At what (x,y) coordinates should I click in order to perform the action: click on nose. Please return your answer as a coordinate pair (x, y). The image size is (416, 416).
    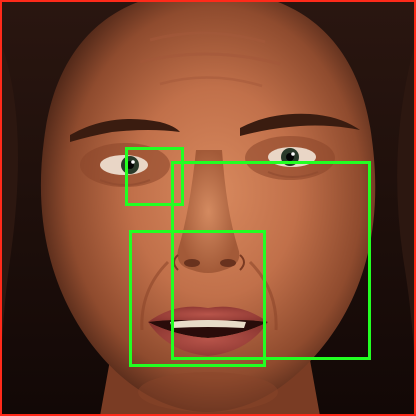
    Looking at the image, I should click on (208, 211).